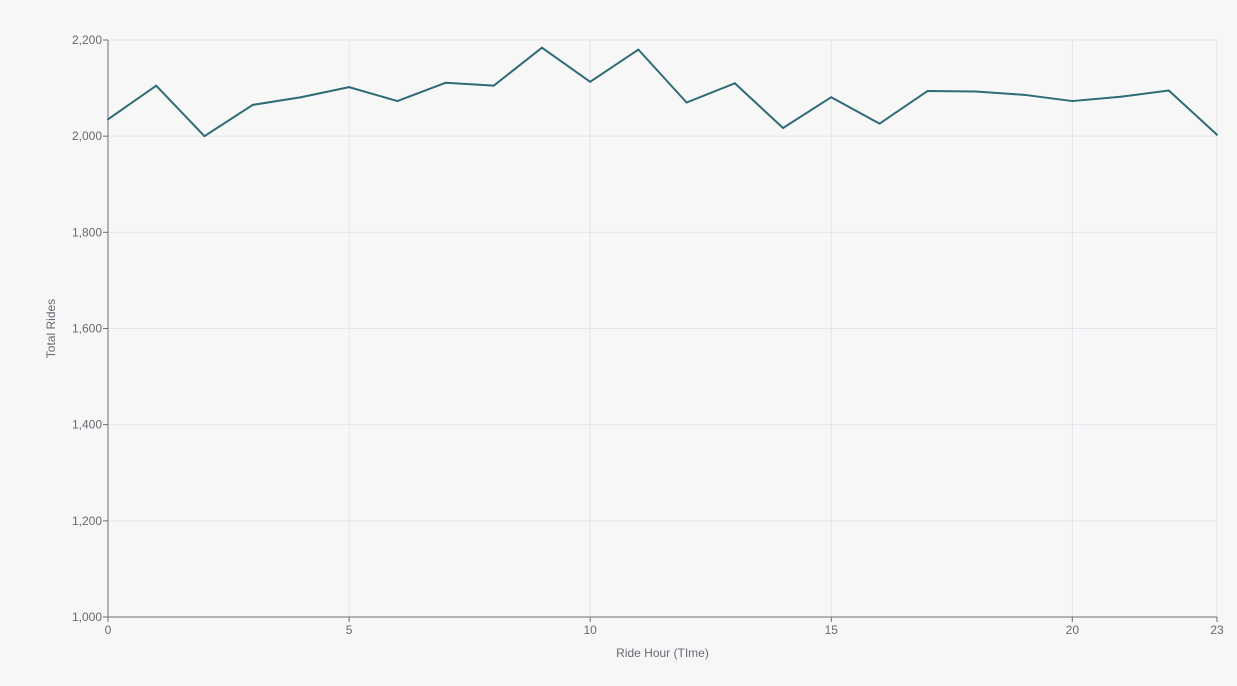 The image size is (1237, 686). Describe the element at coordinates (662, 653) in the screenshot. I see `x-axis-title: Ride Hour (TIme)` at that location.